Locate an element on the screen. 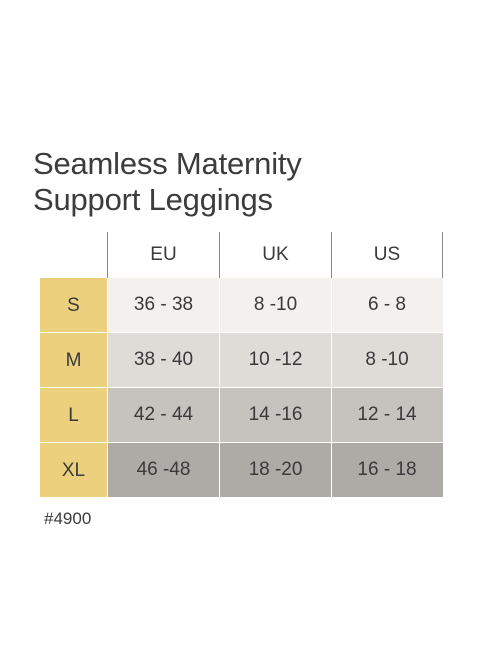 Image resolution: width=496 pixels, height=664 pixels. cell-l-us: 12 - 14 is located at coordinates (387, 414).